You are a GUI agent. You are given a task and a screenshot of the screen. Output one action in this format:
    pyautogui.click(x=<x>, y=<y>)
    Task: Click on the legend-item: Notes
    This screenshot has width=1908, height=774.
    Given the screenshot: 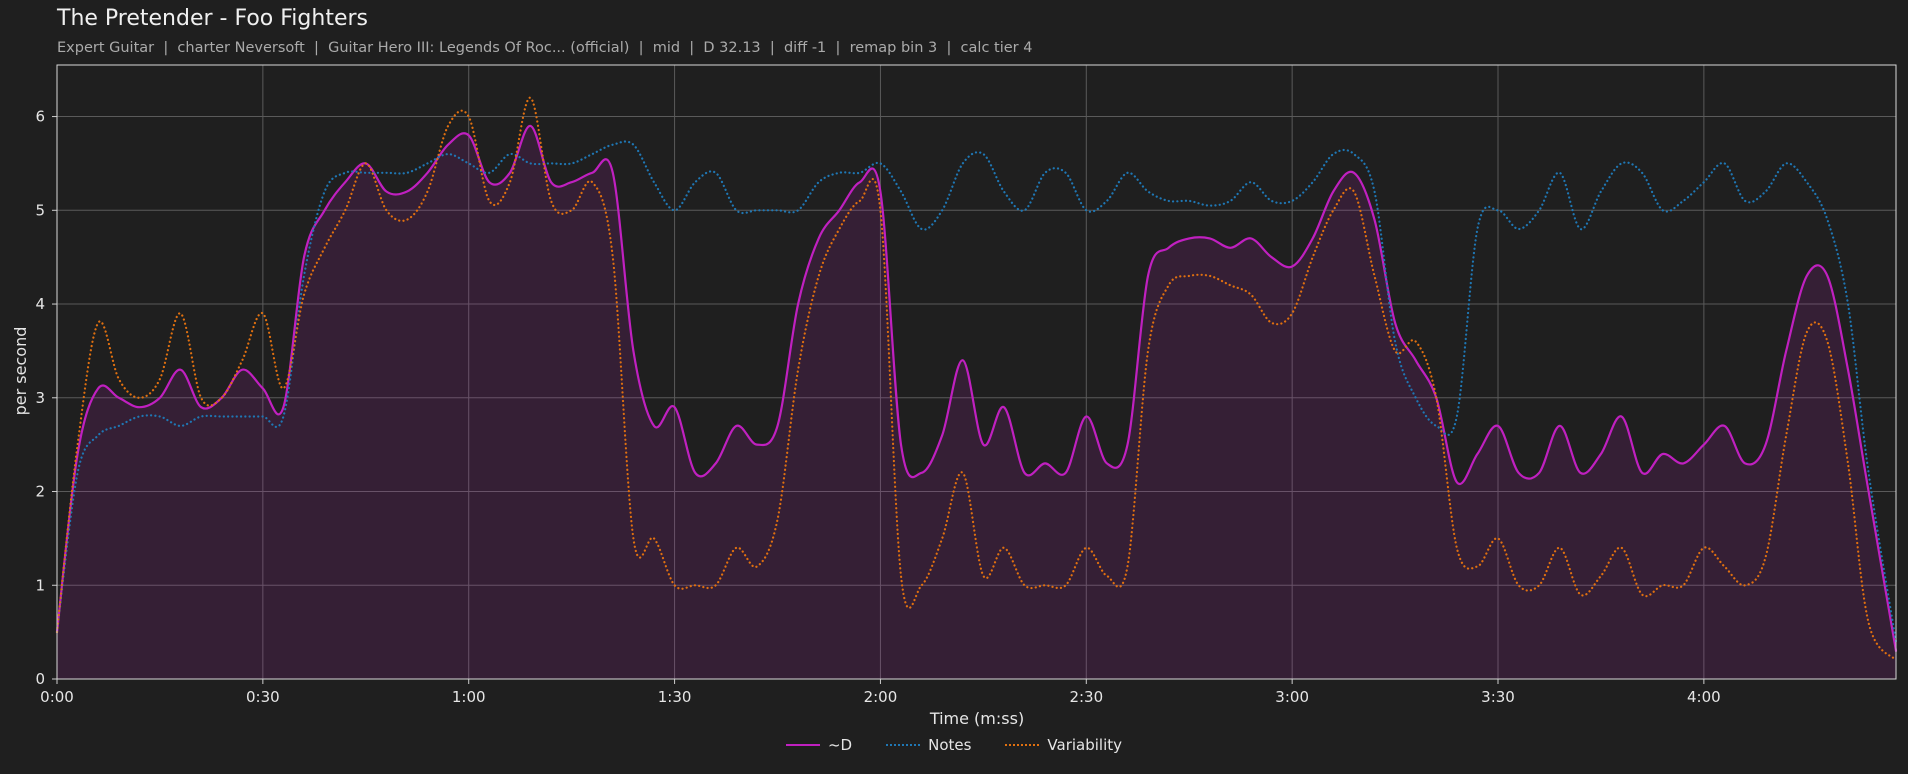 What is the action you would take?
    pyautogui.click(x=928, y=745)
    